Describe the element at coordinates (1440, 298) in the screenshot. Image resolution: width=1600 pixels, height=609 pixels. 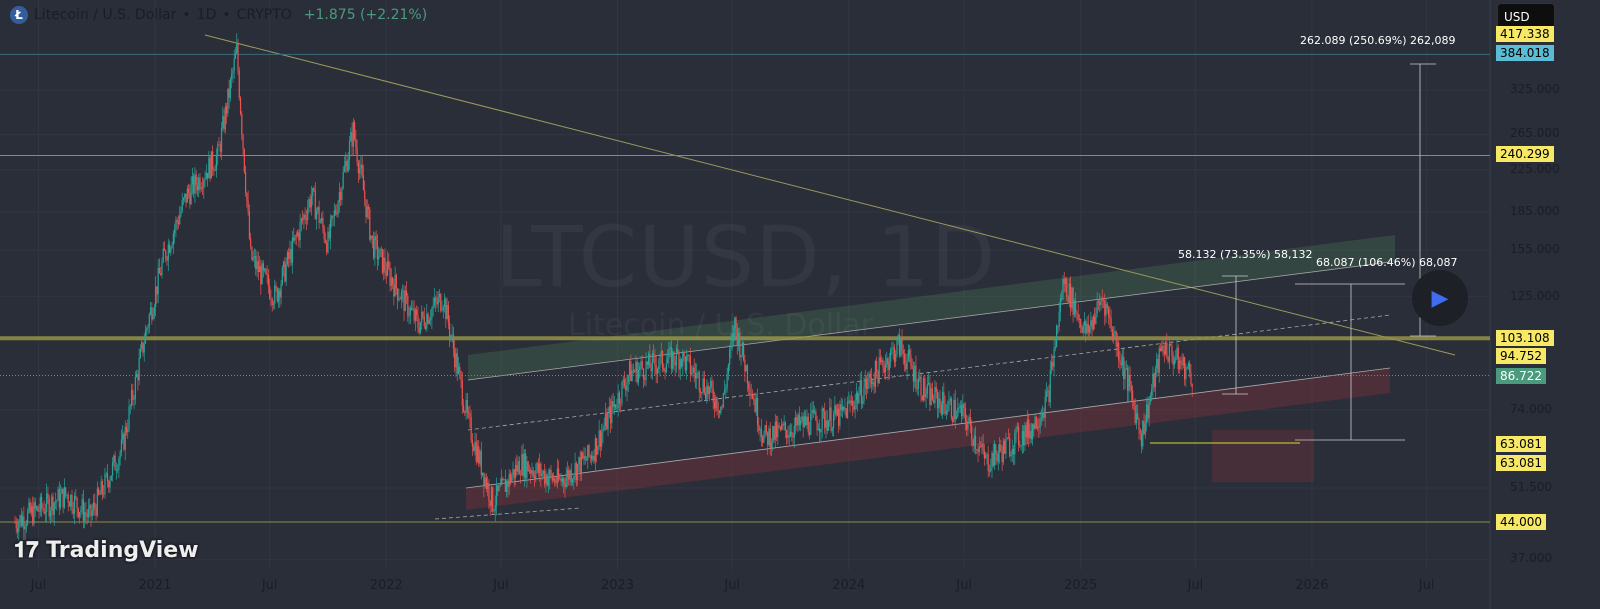
I see `play-replay-button: ▶` at that location.